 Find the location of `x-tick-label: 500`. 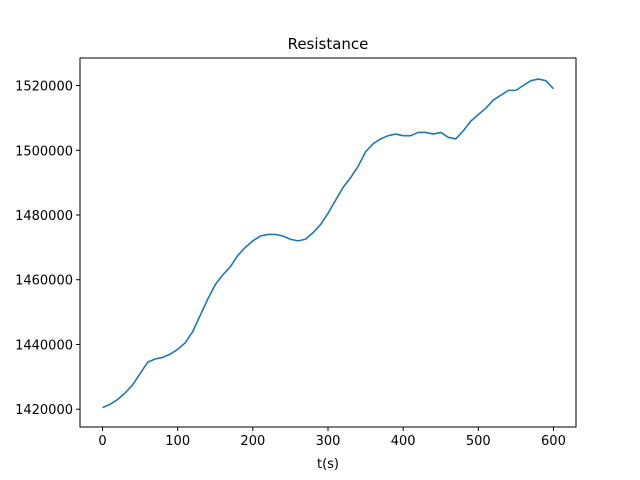

x-tick-label: 500 is located at coordinates (478, 441).